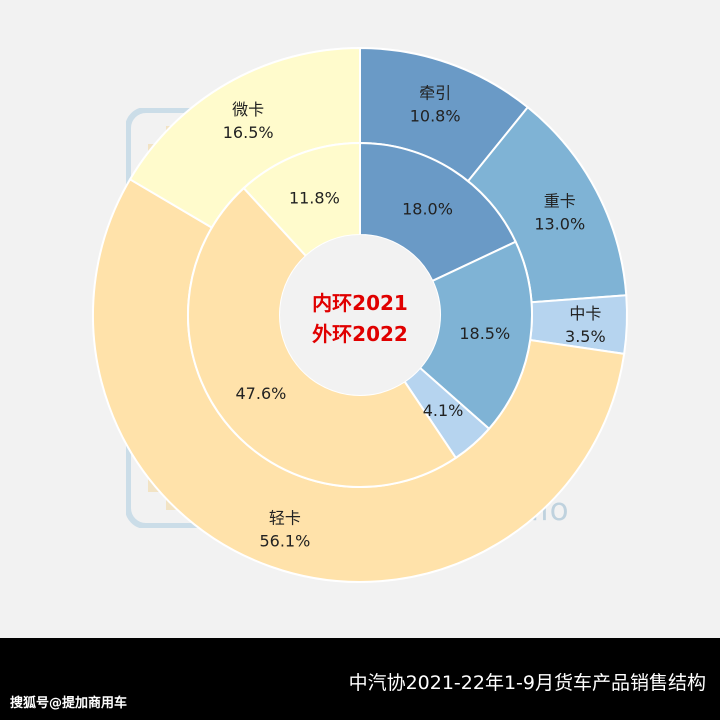 The height and width of the screenshot is (720, 720). I want to click on center-hole, so click(360, 315).